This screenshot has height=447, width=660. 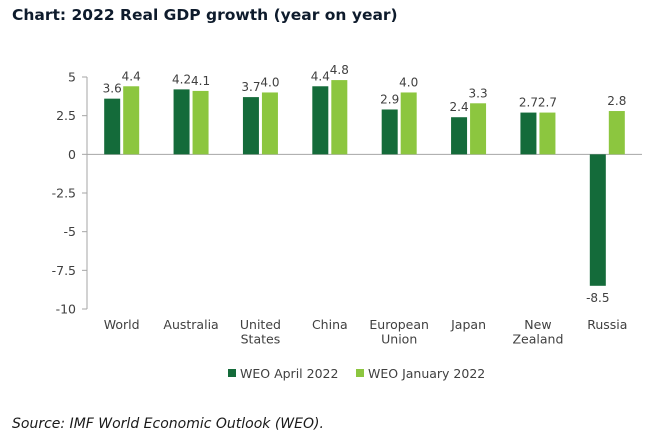 I want to click on legend-swatch-april, so click(x=232, y=373).